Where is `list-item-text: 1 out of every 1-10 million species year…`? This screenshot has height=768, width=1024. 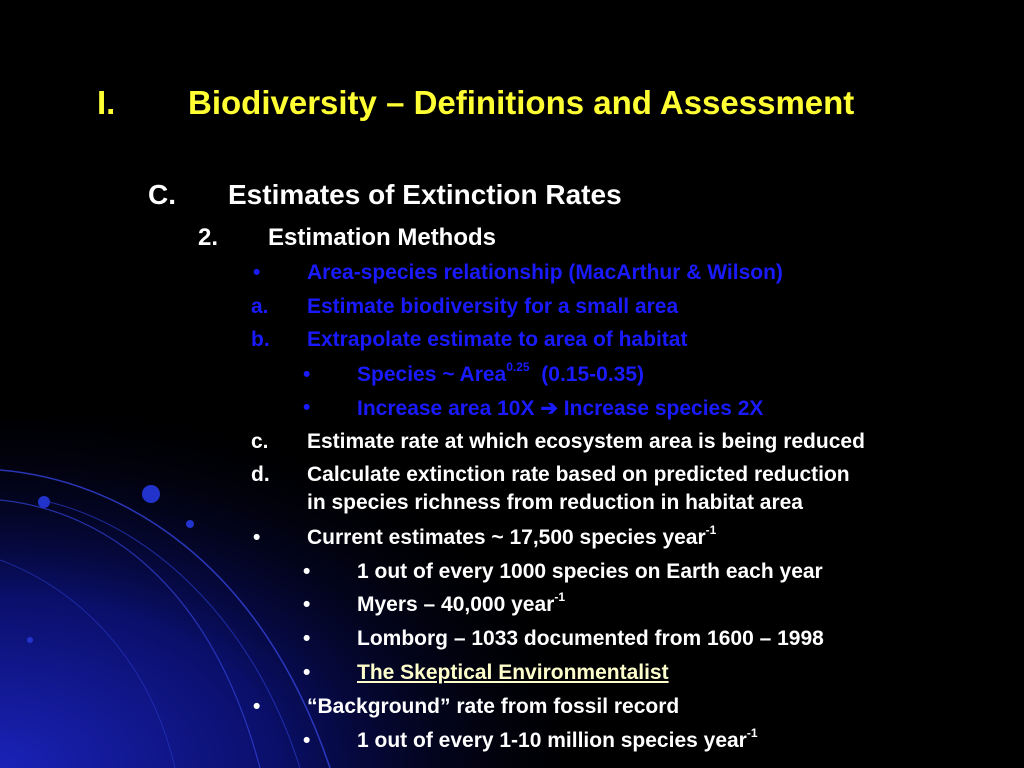
list-item-text: 1 out of every 1-10 million species year… is located at coordinates (557, 739).